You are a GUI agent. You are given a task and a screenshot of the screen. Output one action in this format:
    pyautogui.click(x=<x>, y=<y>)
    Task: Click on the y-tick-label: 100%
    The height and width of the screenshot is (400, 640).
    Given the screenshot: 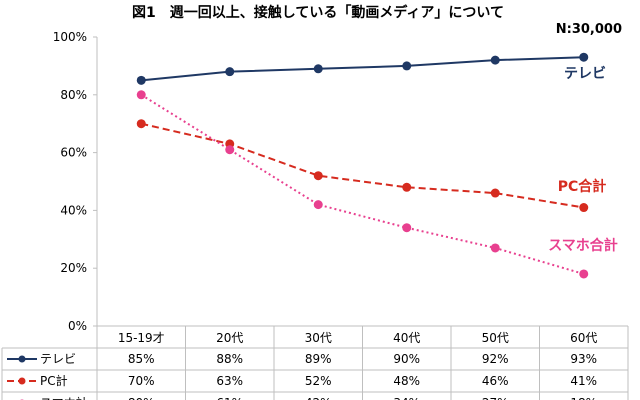 What is the action you would take?
    pyautogui.click(x=70, y=37)
    